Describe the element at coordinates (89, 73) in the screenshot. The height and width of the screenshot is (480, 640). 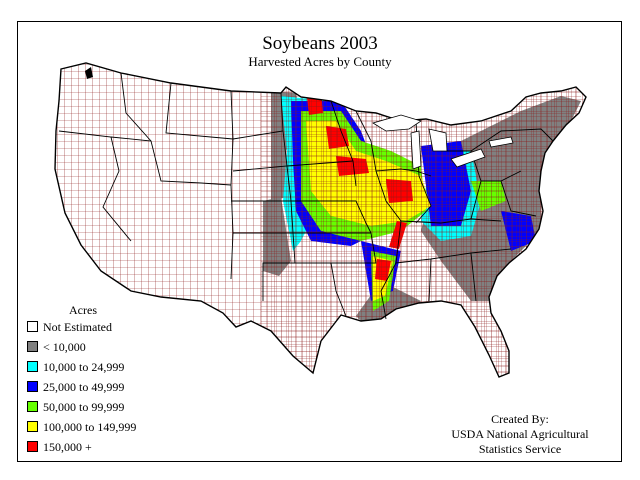
I see `puget-sound-islands` at that location.